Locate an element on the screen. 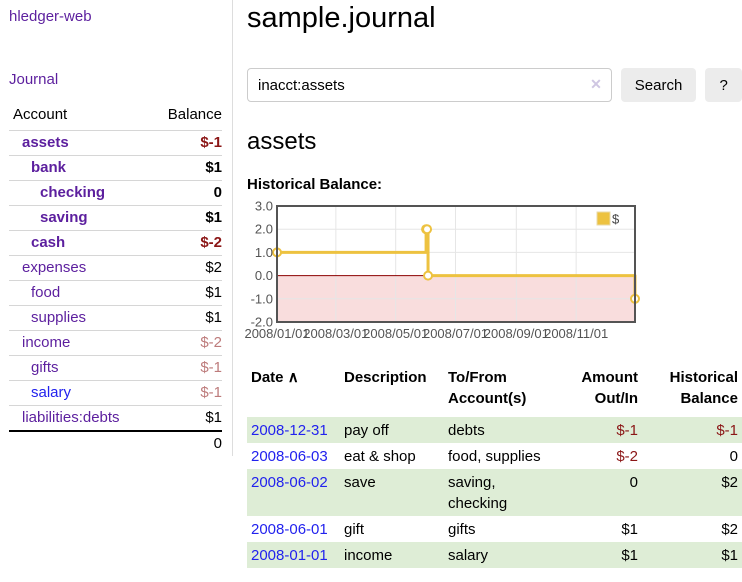  chart-border is located at coordinates (456, 264).